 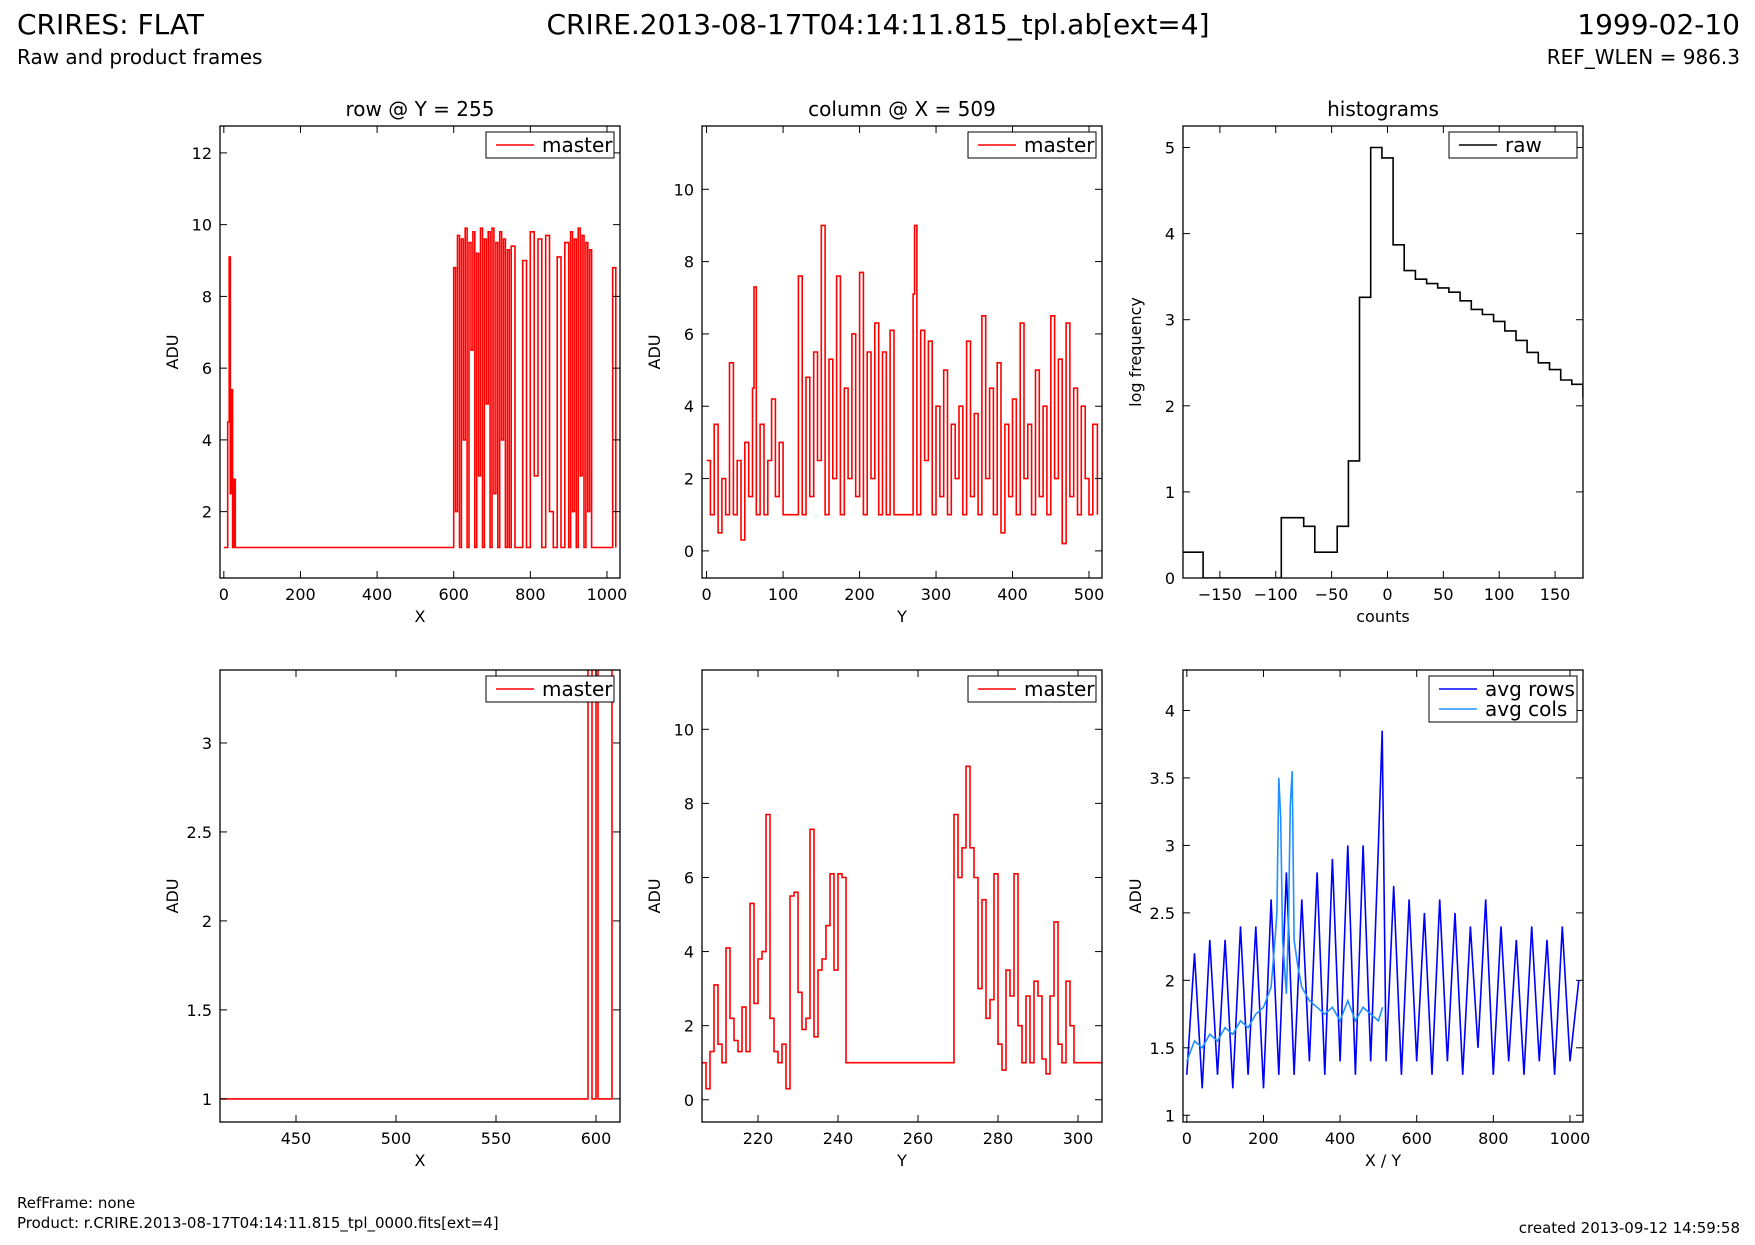 I want to click on x-tick-label: −100, so click(x=1276, y=594).